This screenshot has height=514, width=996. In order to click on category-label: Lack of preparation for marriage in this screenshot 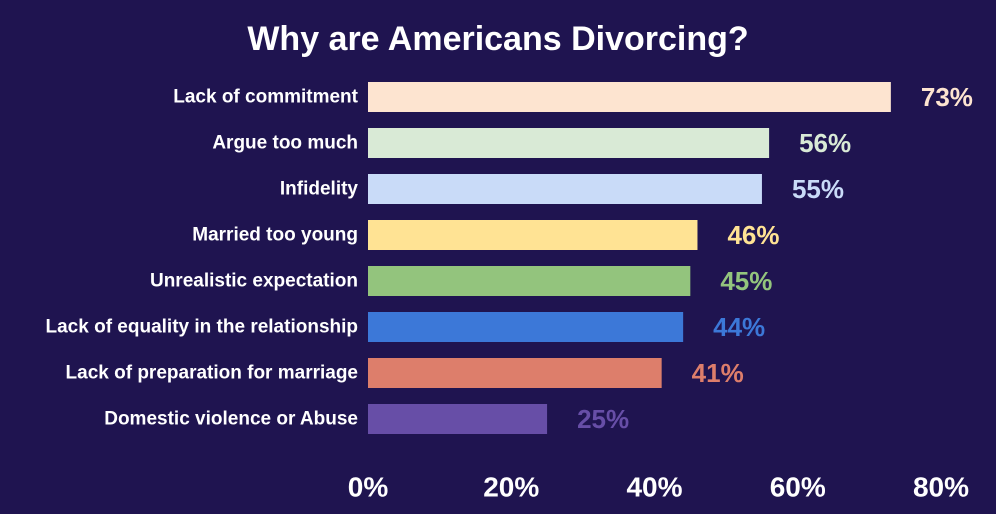, I will do `click(212, 373)`.